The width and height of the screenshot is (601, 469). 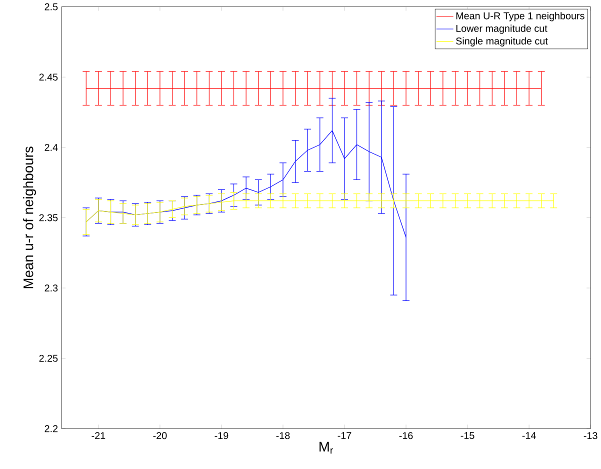 What do you see at coordinates (283, 435) in the screenshot?
I see `x-tick-label: -18` at bounding box center [283, 435].